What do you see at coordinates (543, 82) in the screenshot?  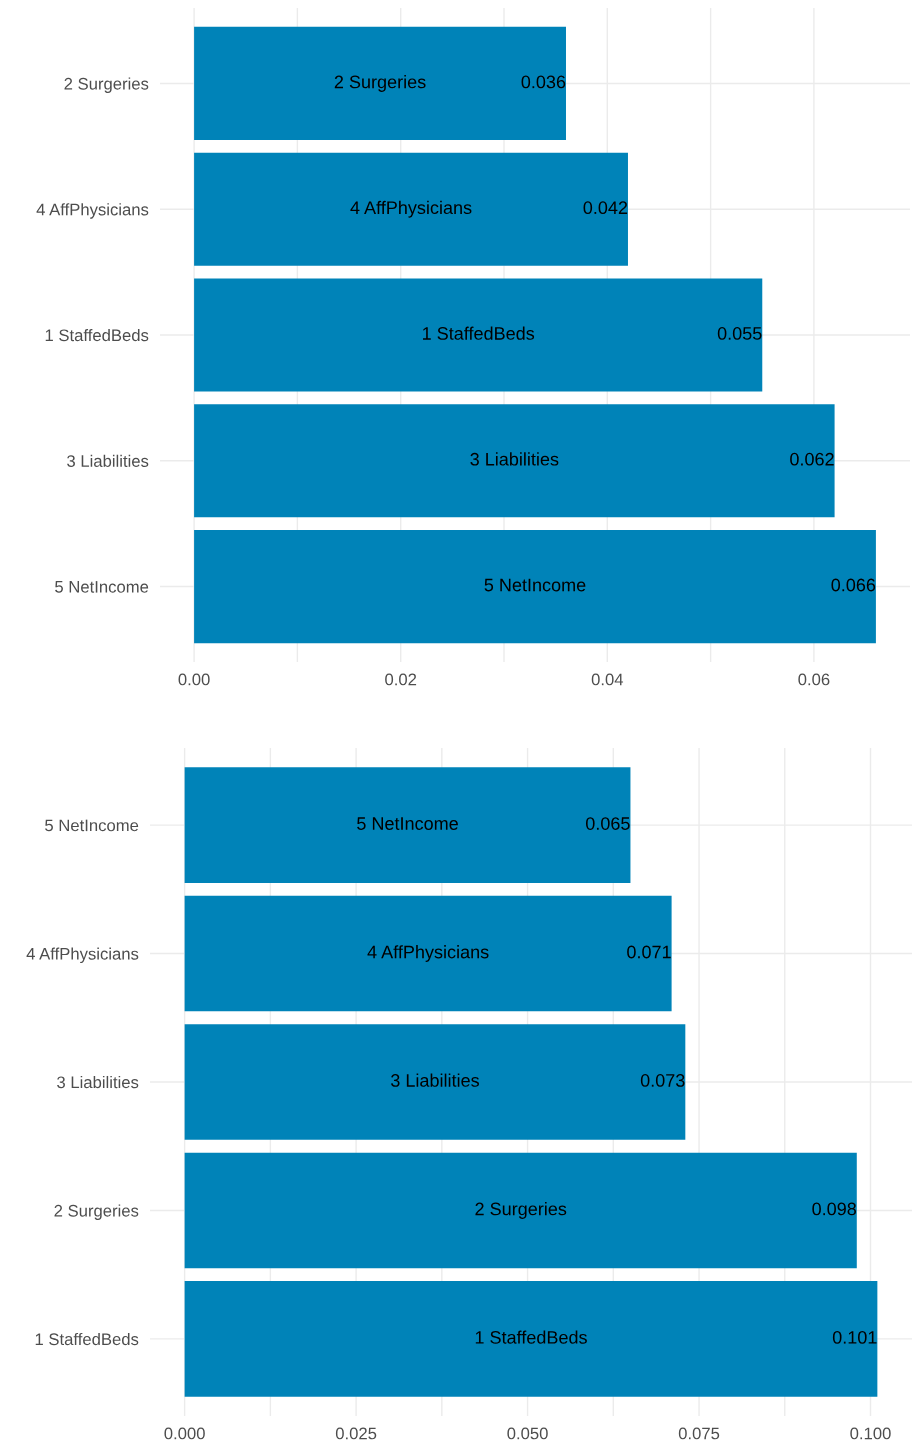 I see `data-label: 0.036` at bounding box center [543, 82].